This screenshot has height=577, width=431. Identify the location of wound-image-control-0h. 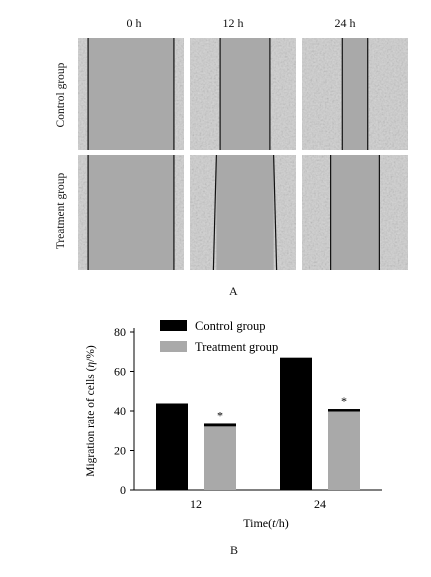
(131, 94).